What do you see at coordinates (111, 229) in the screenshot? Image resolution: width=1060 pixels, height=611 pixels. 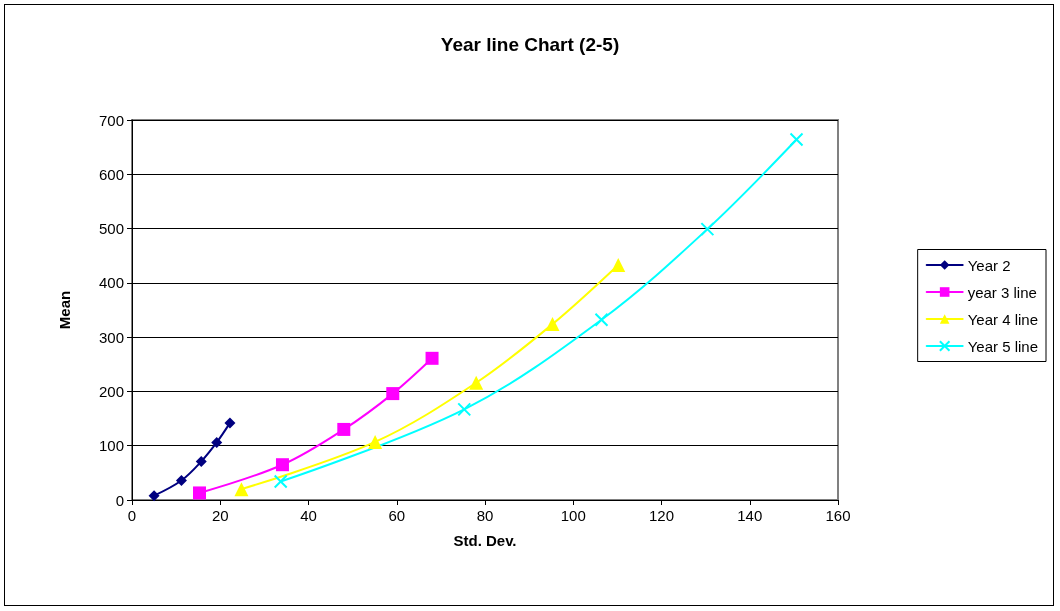 I see `y-tick-label: 500` at bounding box center [111, 229].